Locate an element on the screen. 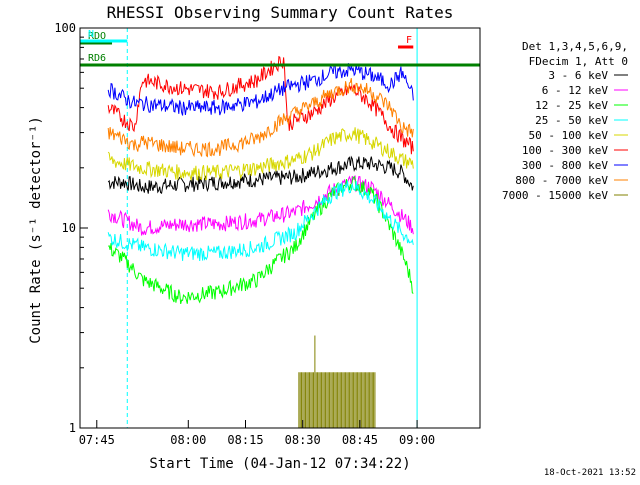 The image size is (640, 485). legend-label: 800 - 7000 keV is located at coordinates (561, 180).